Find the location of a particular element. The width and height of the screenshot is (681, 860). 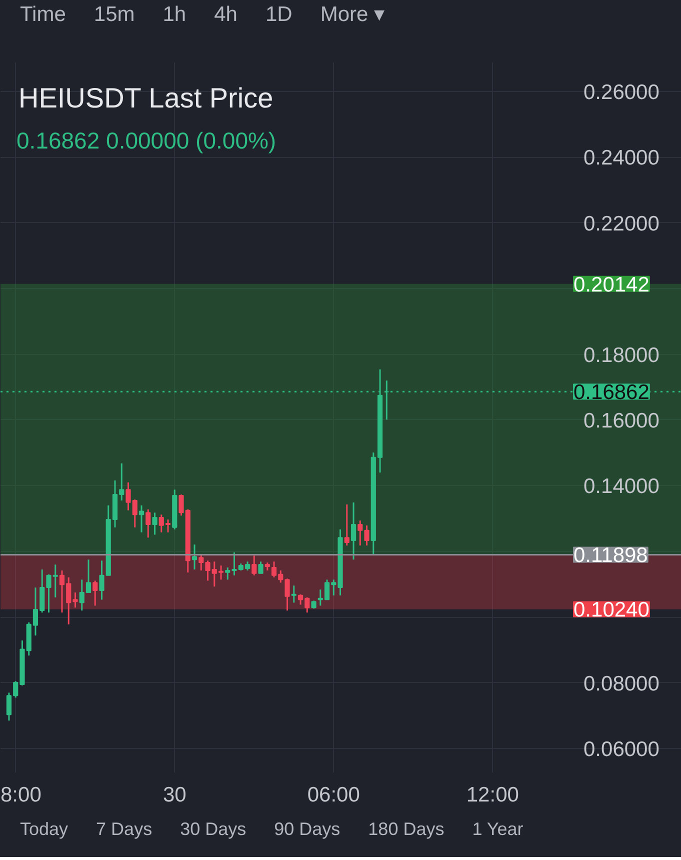

text: 1 Year is located at coordinates (498, 829).